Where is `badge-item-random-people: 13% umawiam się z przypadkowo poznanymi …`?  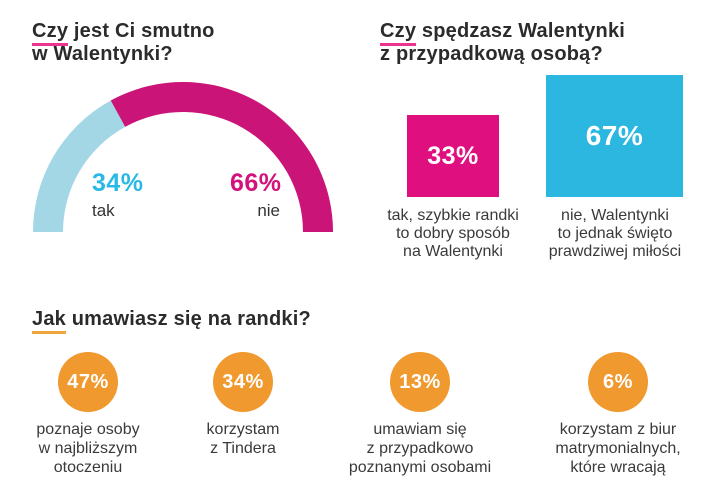
badge-item-random-people: 13% umawiam się z przypadkowo poznanymi … is located at coordinates (420, 414).